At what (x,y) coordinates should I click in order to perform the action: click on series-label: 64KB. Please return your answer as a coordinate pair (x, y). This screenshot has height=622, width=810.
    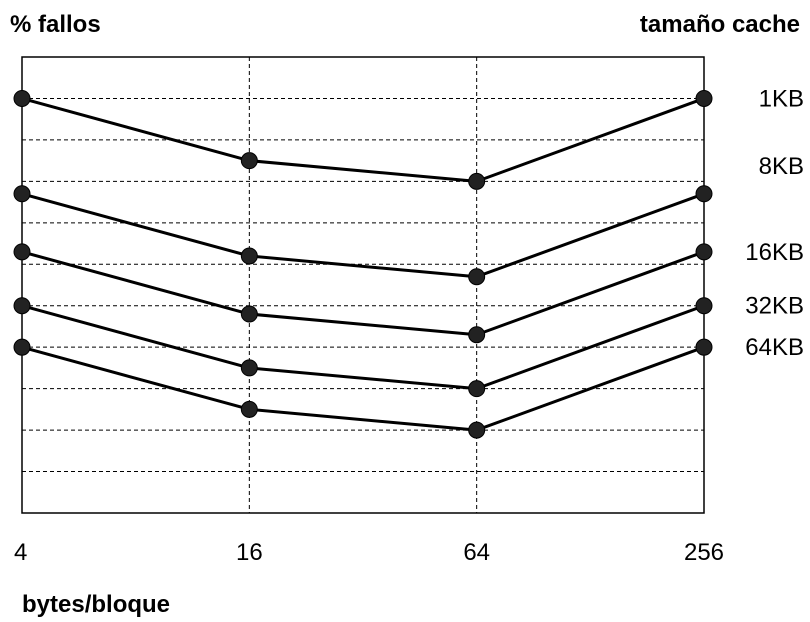
    Looking at the image, I should click on (774, 347).